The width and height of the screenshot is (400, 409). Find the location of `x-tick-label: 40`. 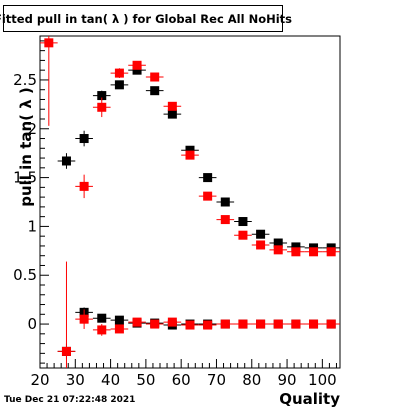

x-tick-label: 40 is located at coordinates (110, 380).